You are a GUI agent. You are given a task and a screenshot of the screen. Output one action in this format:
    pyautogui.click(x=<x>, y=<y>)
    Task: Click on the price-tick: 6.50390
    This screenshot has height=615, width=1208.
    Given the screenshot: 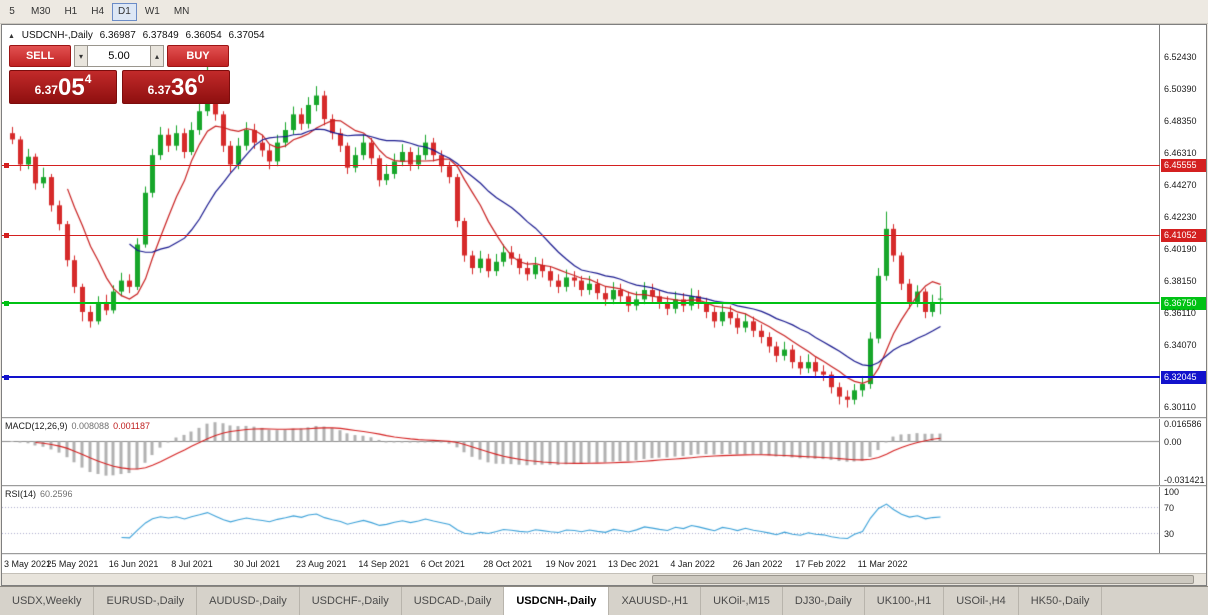 What is the action you would take?
    pyautogui.click(x=1180, y=89)
    